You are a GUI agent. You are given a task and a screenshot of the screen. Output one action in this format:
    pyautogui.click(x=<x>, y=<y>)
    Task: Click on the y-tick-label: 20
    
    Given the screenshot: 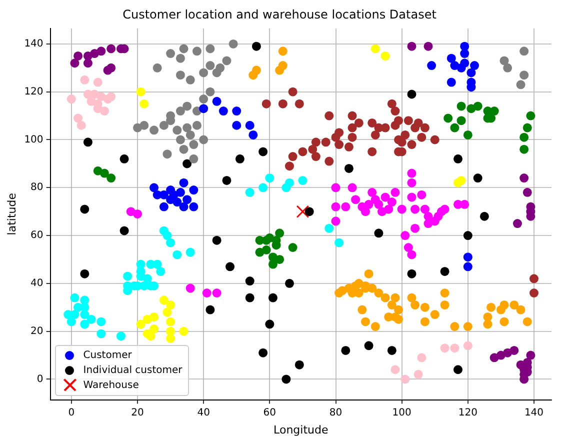 What is the action you would take?
    pyautogui.click(x=37, y=331)
    